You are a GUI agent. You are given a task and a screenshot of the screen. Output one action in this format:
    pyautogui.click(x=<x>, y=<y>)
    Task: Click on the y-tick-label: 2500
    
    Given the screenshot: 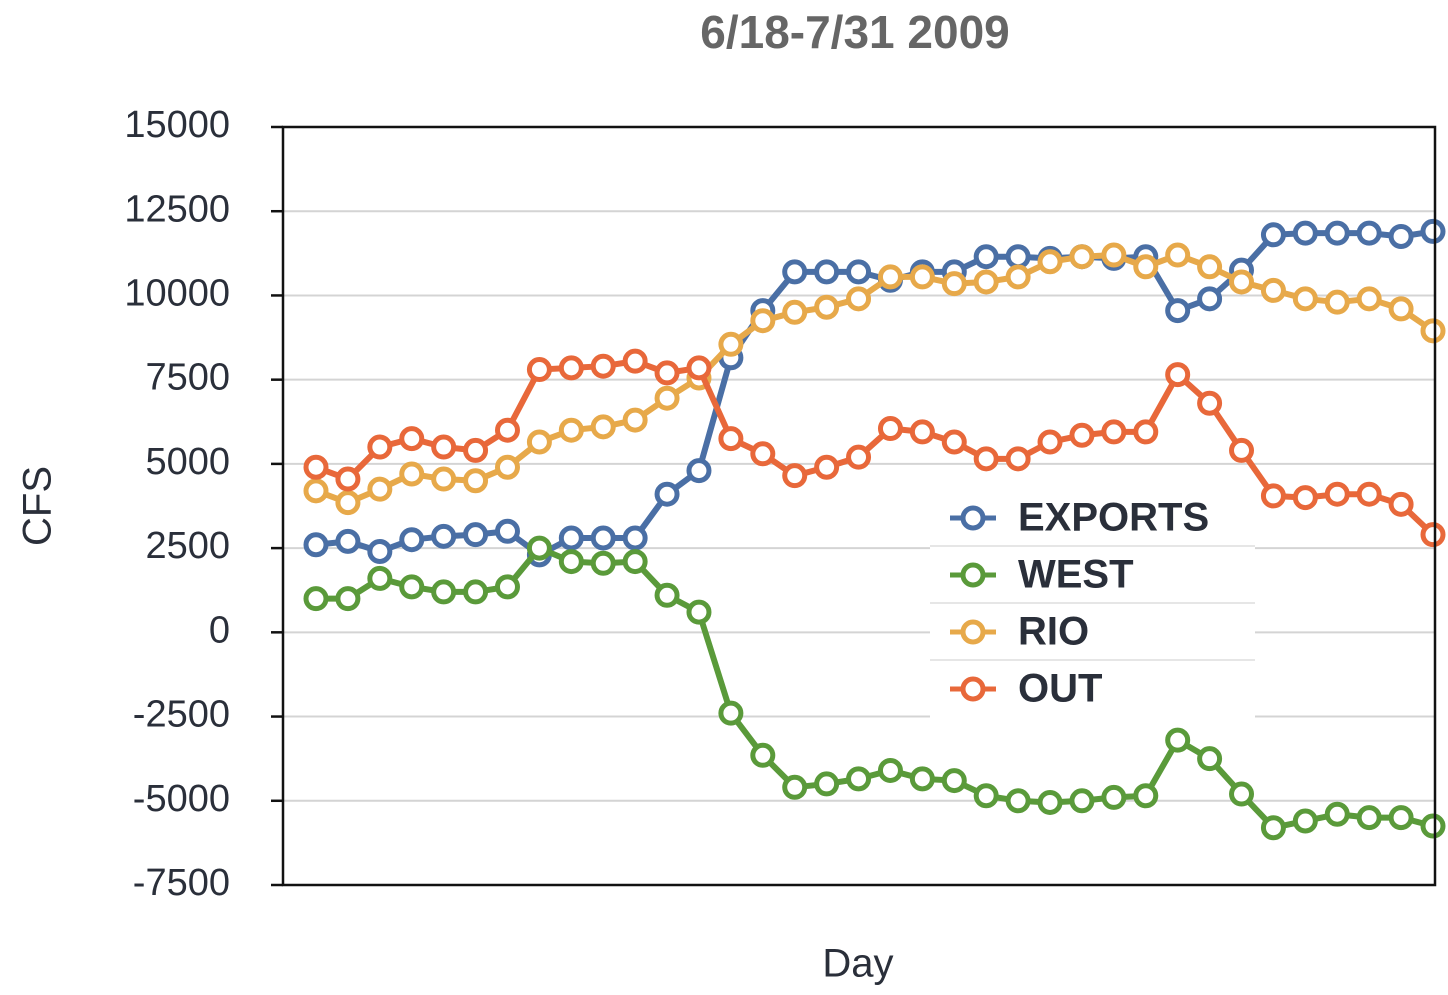 What is the action you would take?
    pyautogui.click(x=187, y=546)
    